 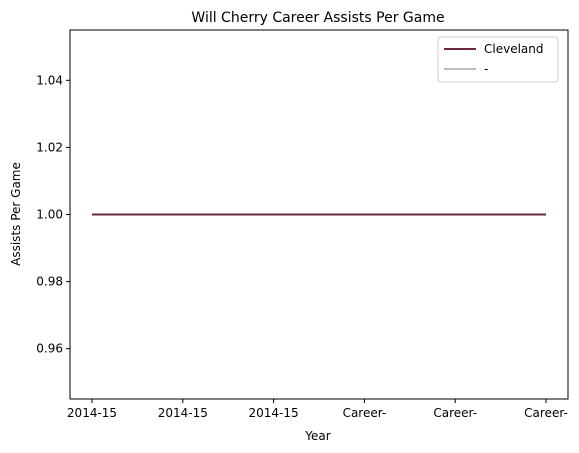 What do you see at coordinates (49, 282) in the screenshot?
I see `y-tick-label: 0.98` at bounding box center [49, 282].